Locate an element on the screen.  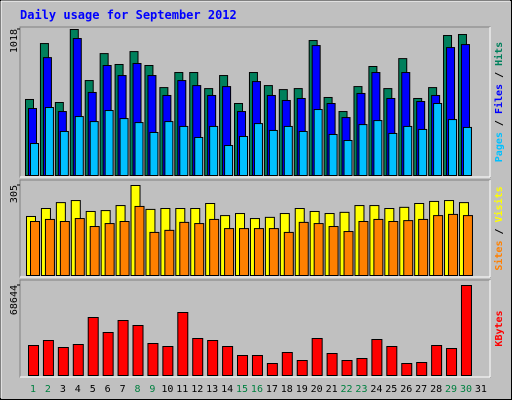
x-tick-label: 4 is located at coordinates (78, 389).